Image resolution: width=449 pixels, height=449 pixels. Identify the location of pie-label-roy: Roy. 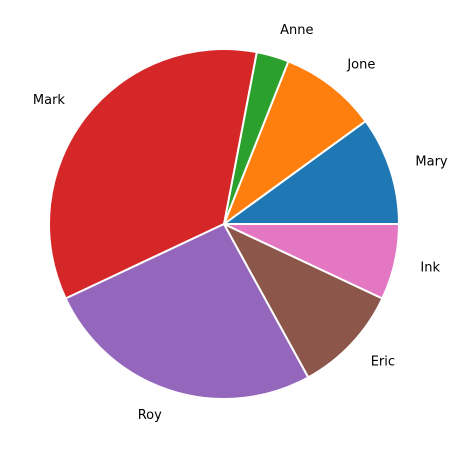
(150, 415).